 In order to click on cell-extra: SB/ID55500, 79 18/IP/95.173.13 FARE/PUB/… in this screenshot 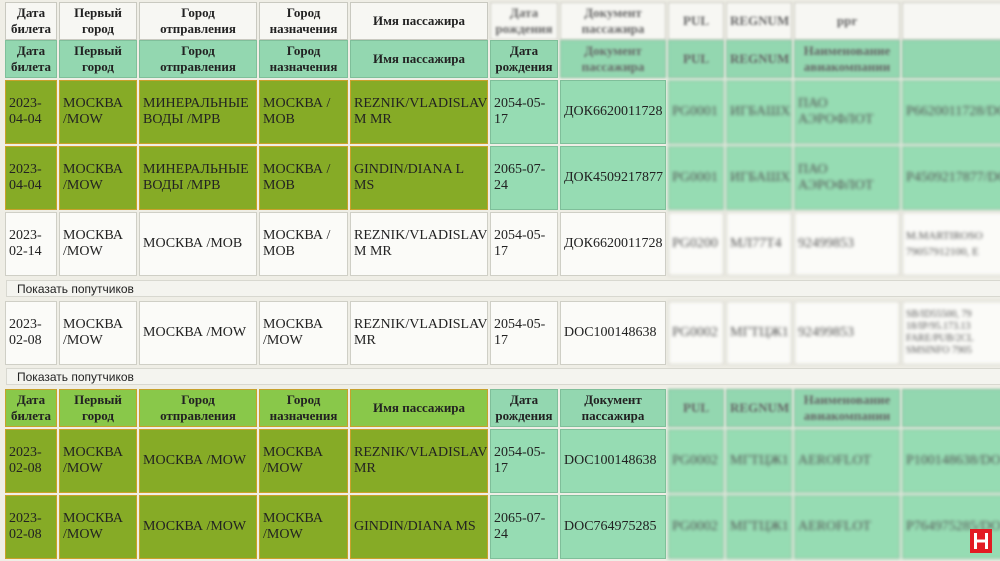, I will do `click(951, 333)`.